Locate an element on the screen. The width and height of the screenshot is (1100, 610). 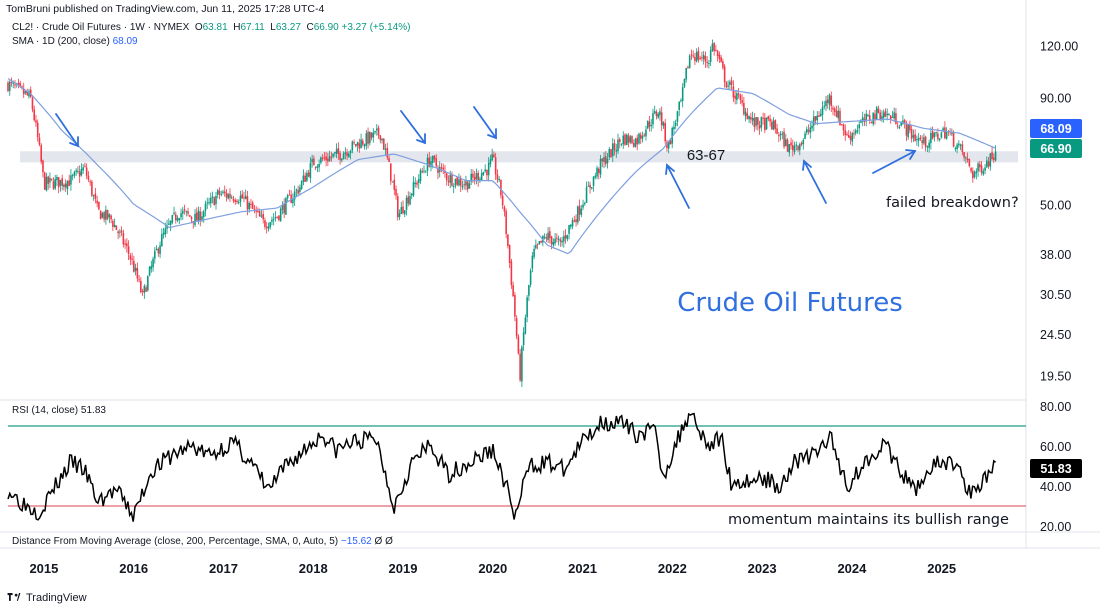
time-tick-label: 2016 is located at coordinates (133, 568).